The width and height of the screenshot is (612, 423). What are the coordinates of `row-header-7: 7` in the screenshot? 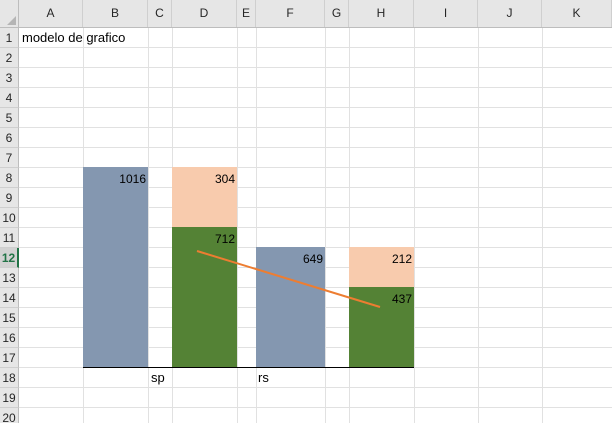 It's located at (9, 158).